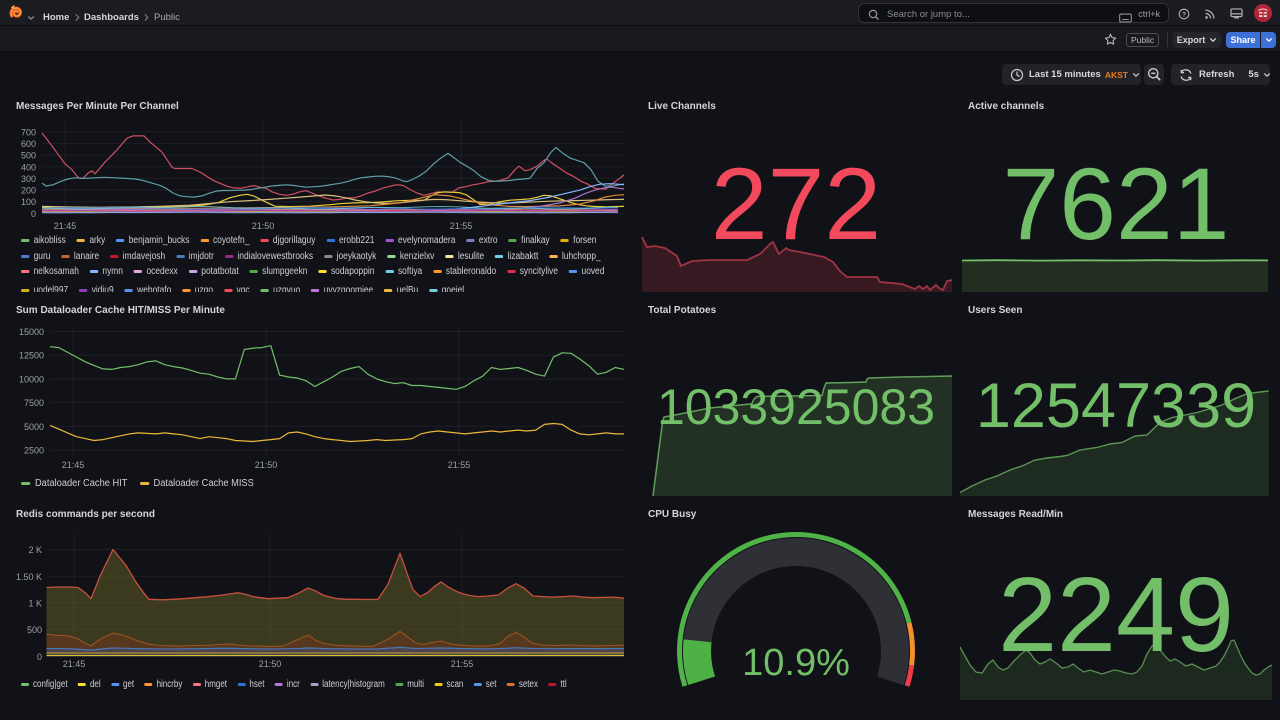 The width and height of the screenshot is (1280, 720). I want to click on svg-text: 1 K, so click(35, 604).